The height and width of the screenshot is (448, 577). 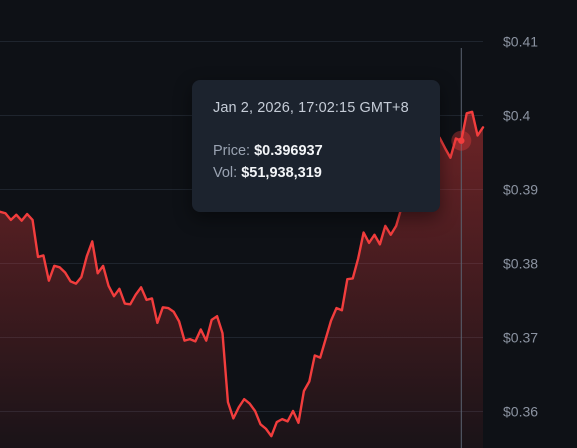 I want to click on tooltip-volume-row: Vol: $51,938,319, so click(x=316, y=173).